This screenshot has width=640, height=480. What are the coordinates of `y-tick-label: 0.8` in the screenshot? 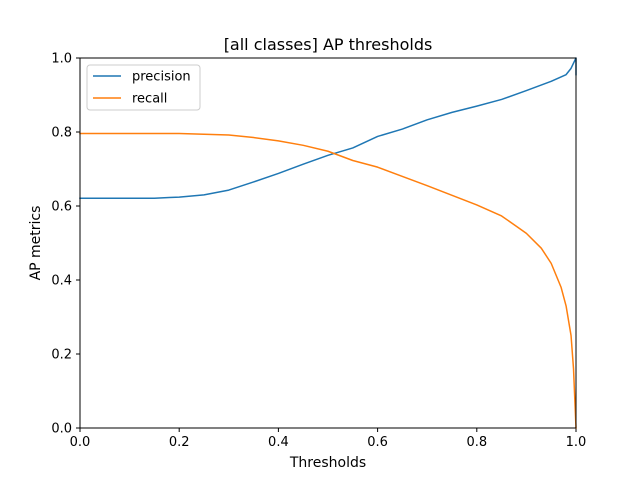 It's located at (61, 133).